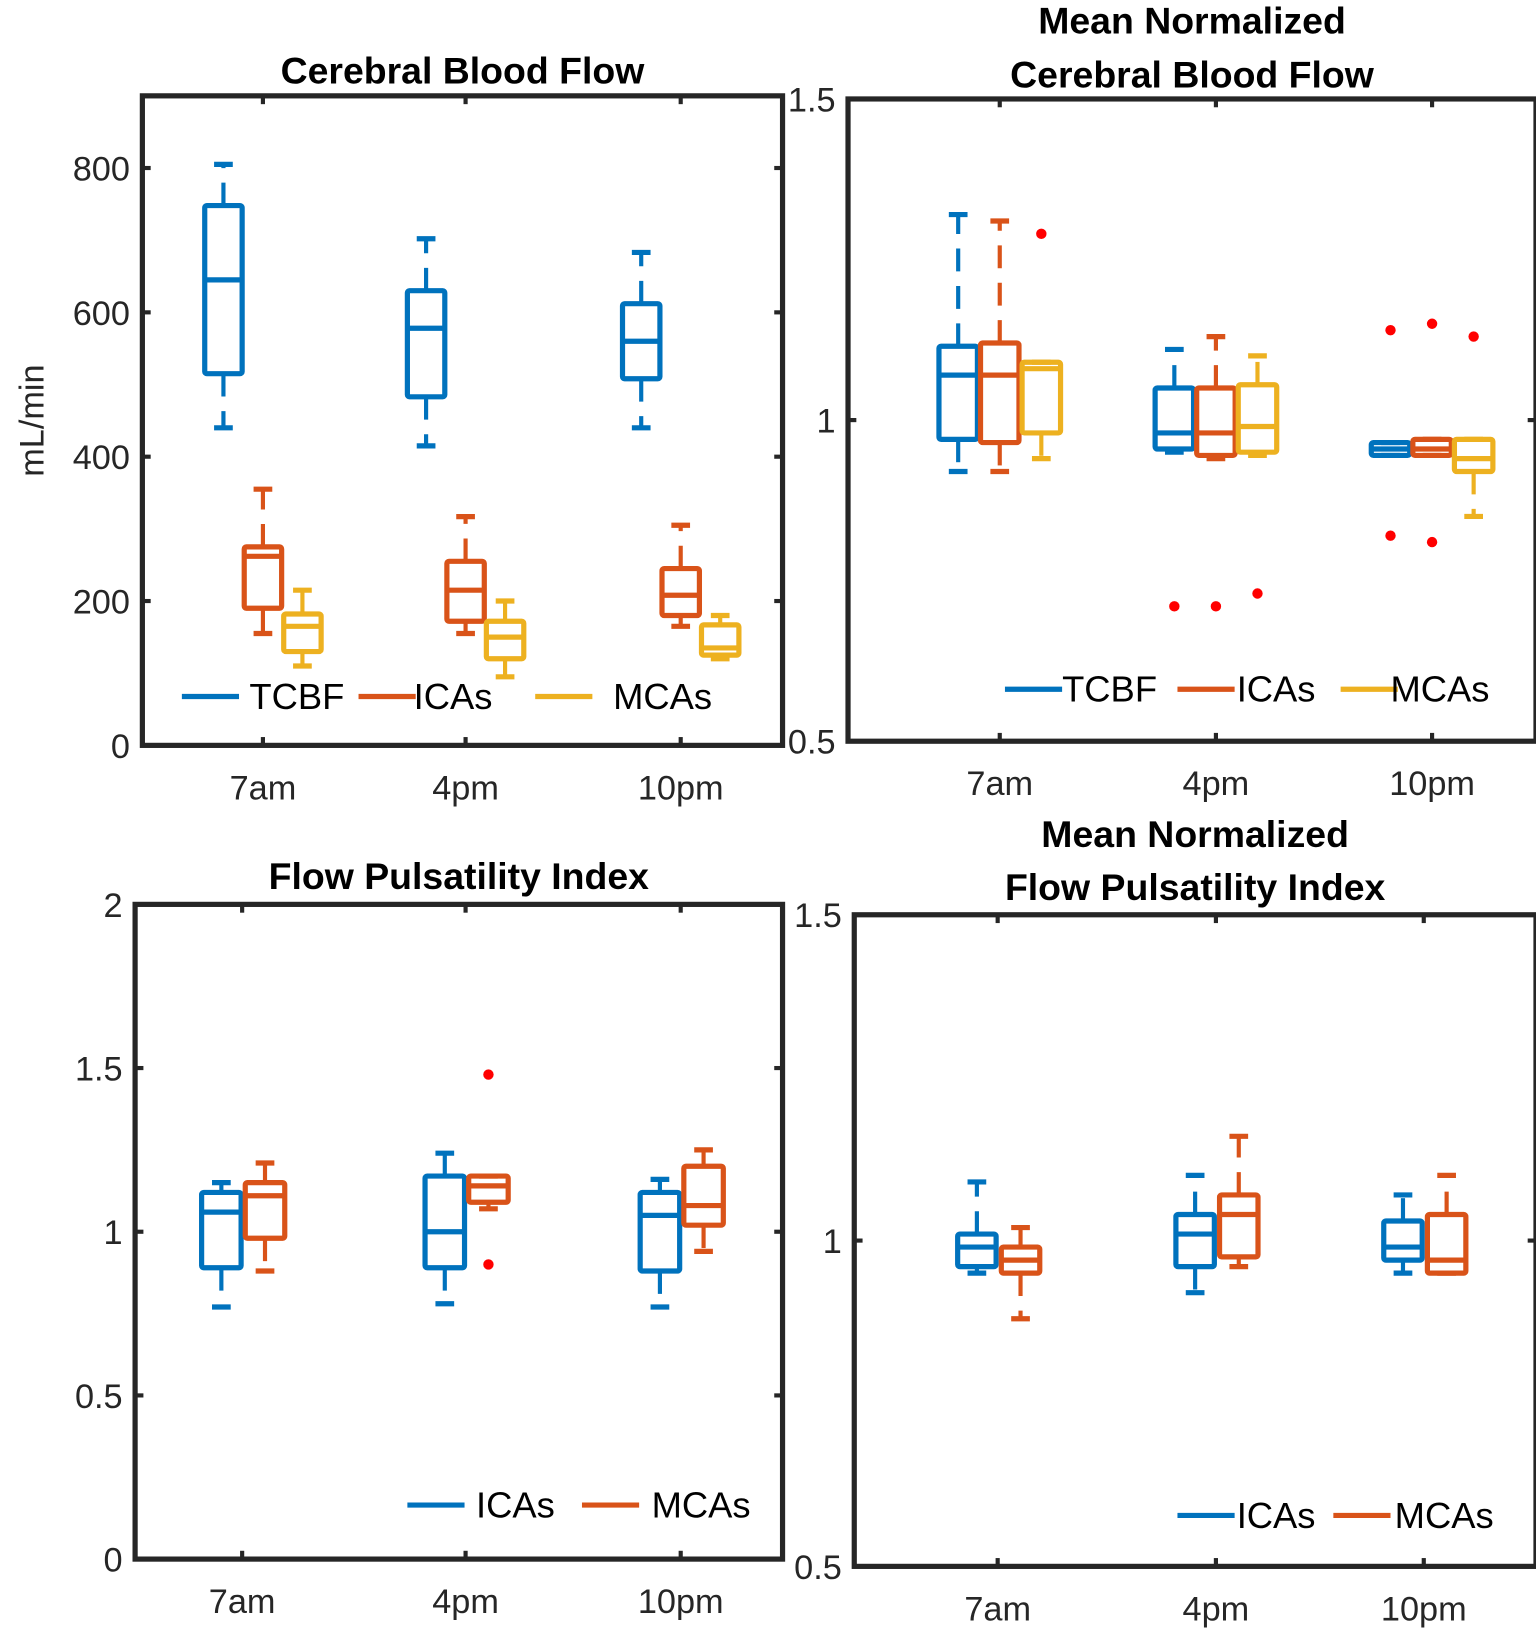 The image size is (1536, 1630). I want to click on y-tick-label: 1, so click(113, 1233).